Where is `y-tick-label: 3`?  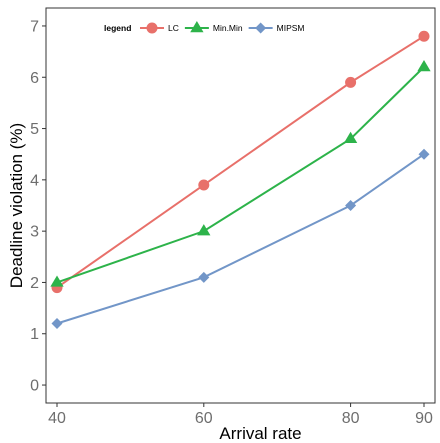
y-tick-label: 3 is located at coordinates (34, 232).